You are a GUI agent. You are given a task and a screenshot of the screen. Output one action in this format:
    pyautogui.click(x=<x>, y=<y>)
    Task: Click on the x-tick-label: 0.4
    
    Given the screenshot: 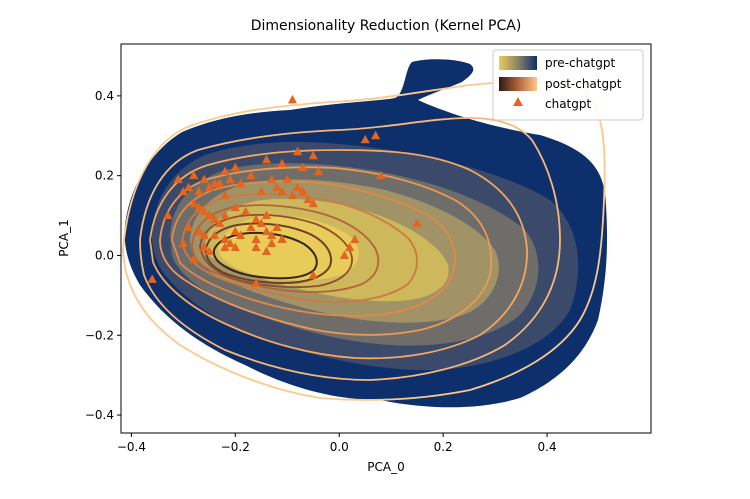 What is the action you would take?
    pyautogui.click(x=547, y=447)
    